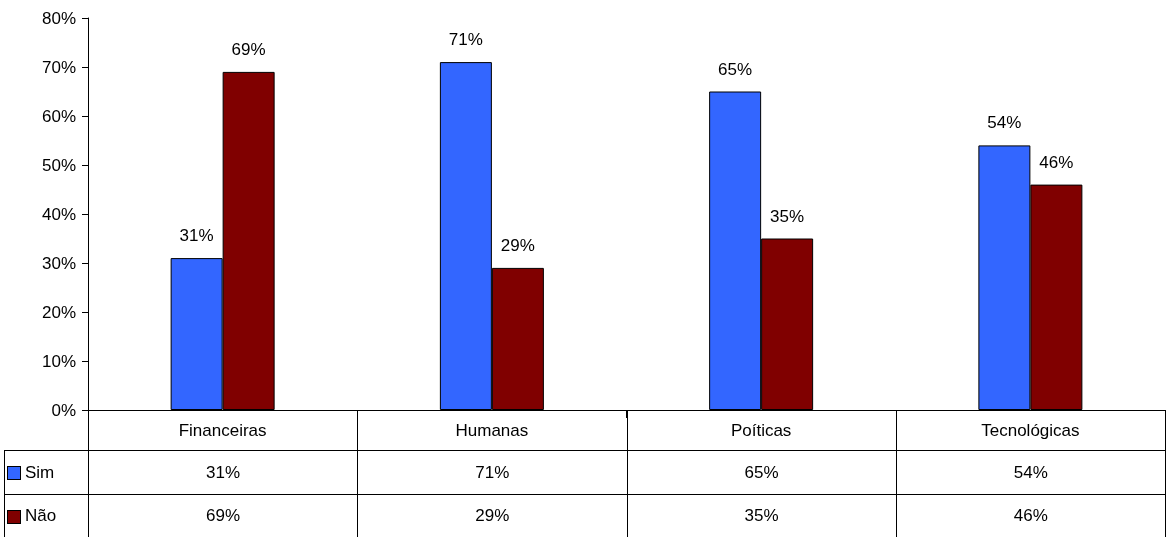 The image size is (1168, 537). I want to click on data-label: 54%, so click(1031, 472).